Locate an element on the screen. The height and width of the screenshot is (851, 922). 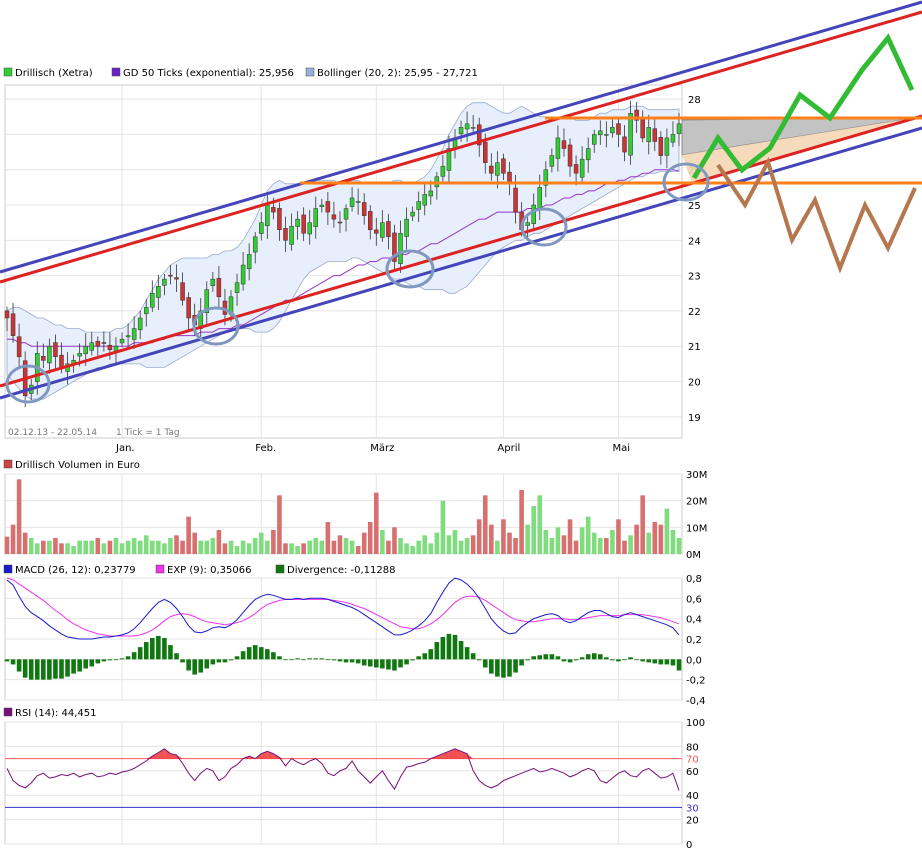
price-x-tick-label: Mai is located at coordinates (621, 448).